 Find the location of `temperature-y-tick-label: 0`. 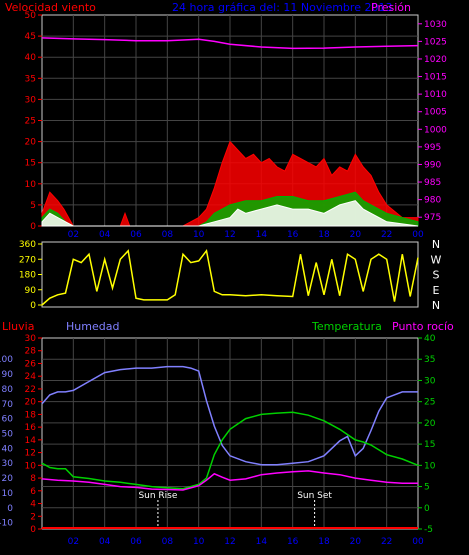

temperature-y-tick-label: 0 is located at coordinates (427, 509).